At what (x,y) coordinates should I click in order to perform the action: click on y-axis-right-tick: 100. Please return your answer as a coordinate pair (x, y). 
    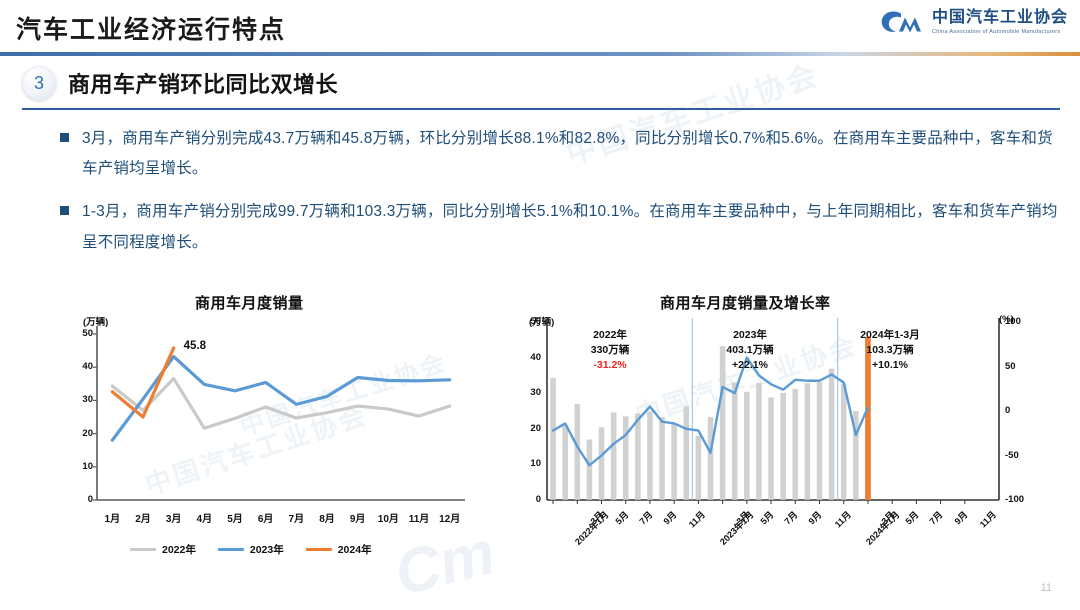
    Looking at the image, I should click on (1013, 321).